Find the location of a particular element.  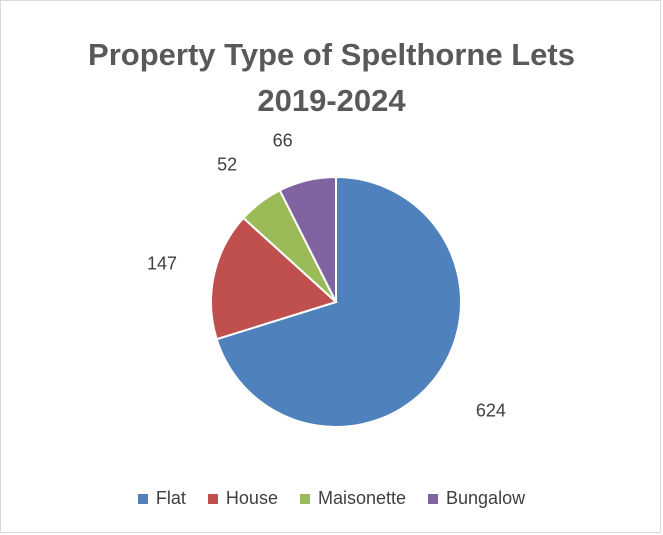

legend-label: Flat is located at coordinates (170, 498).